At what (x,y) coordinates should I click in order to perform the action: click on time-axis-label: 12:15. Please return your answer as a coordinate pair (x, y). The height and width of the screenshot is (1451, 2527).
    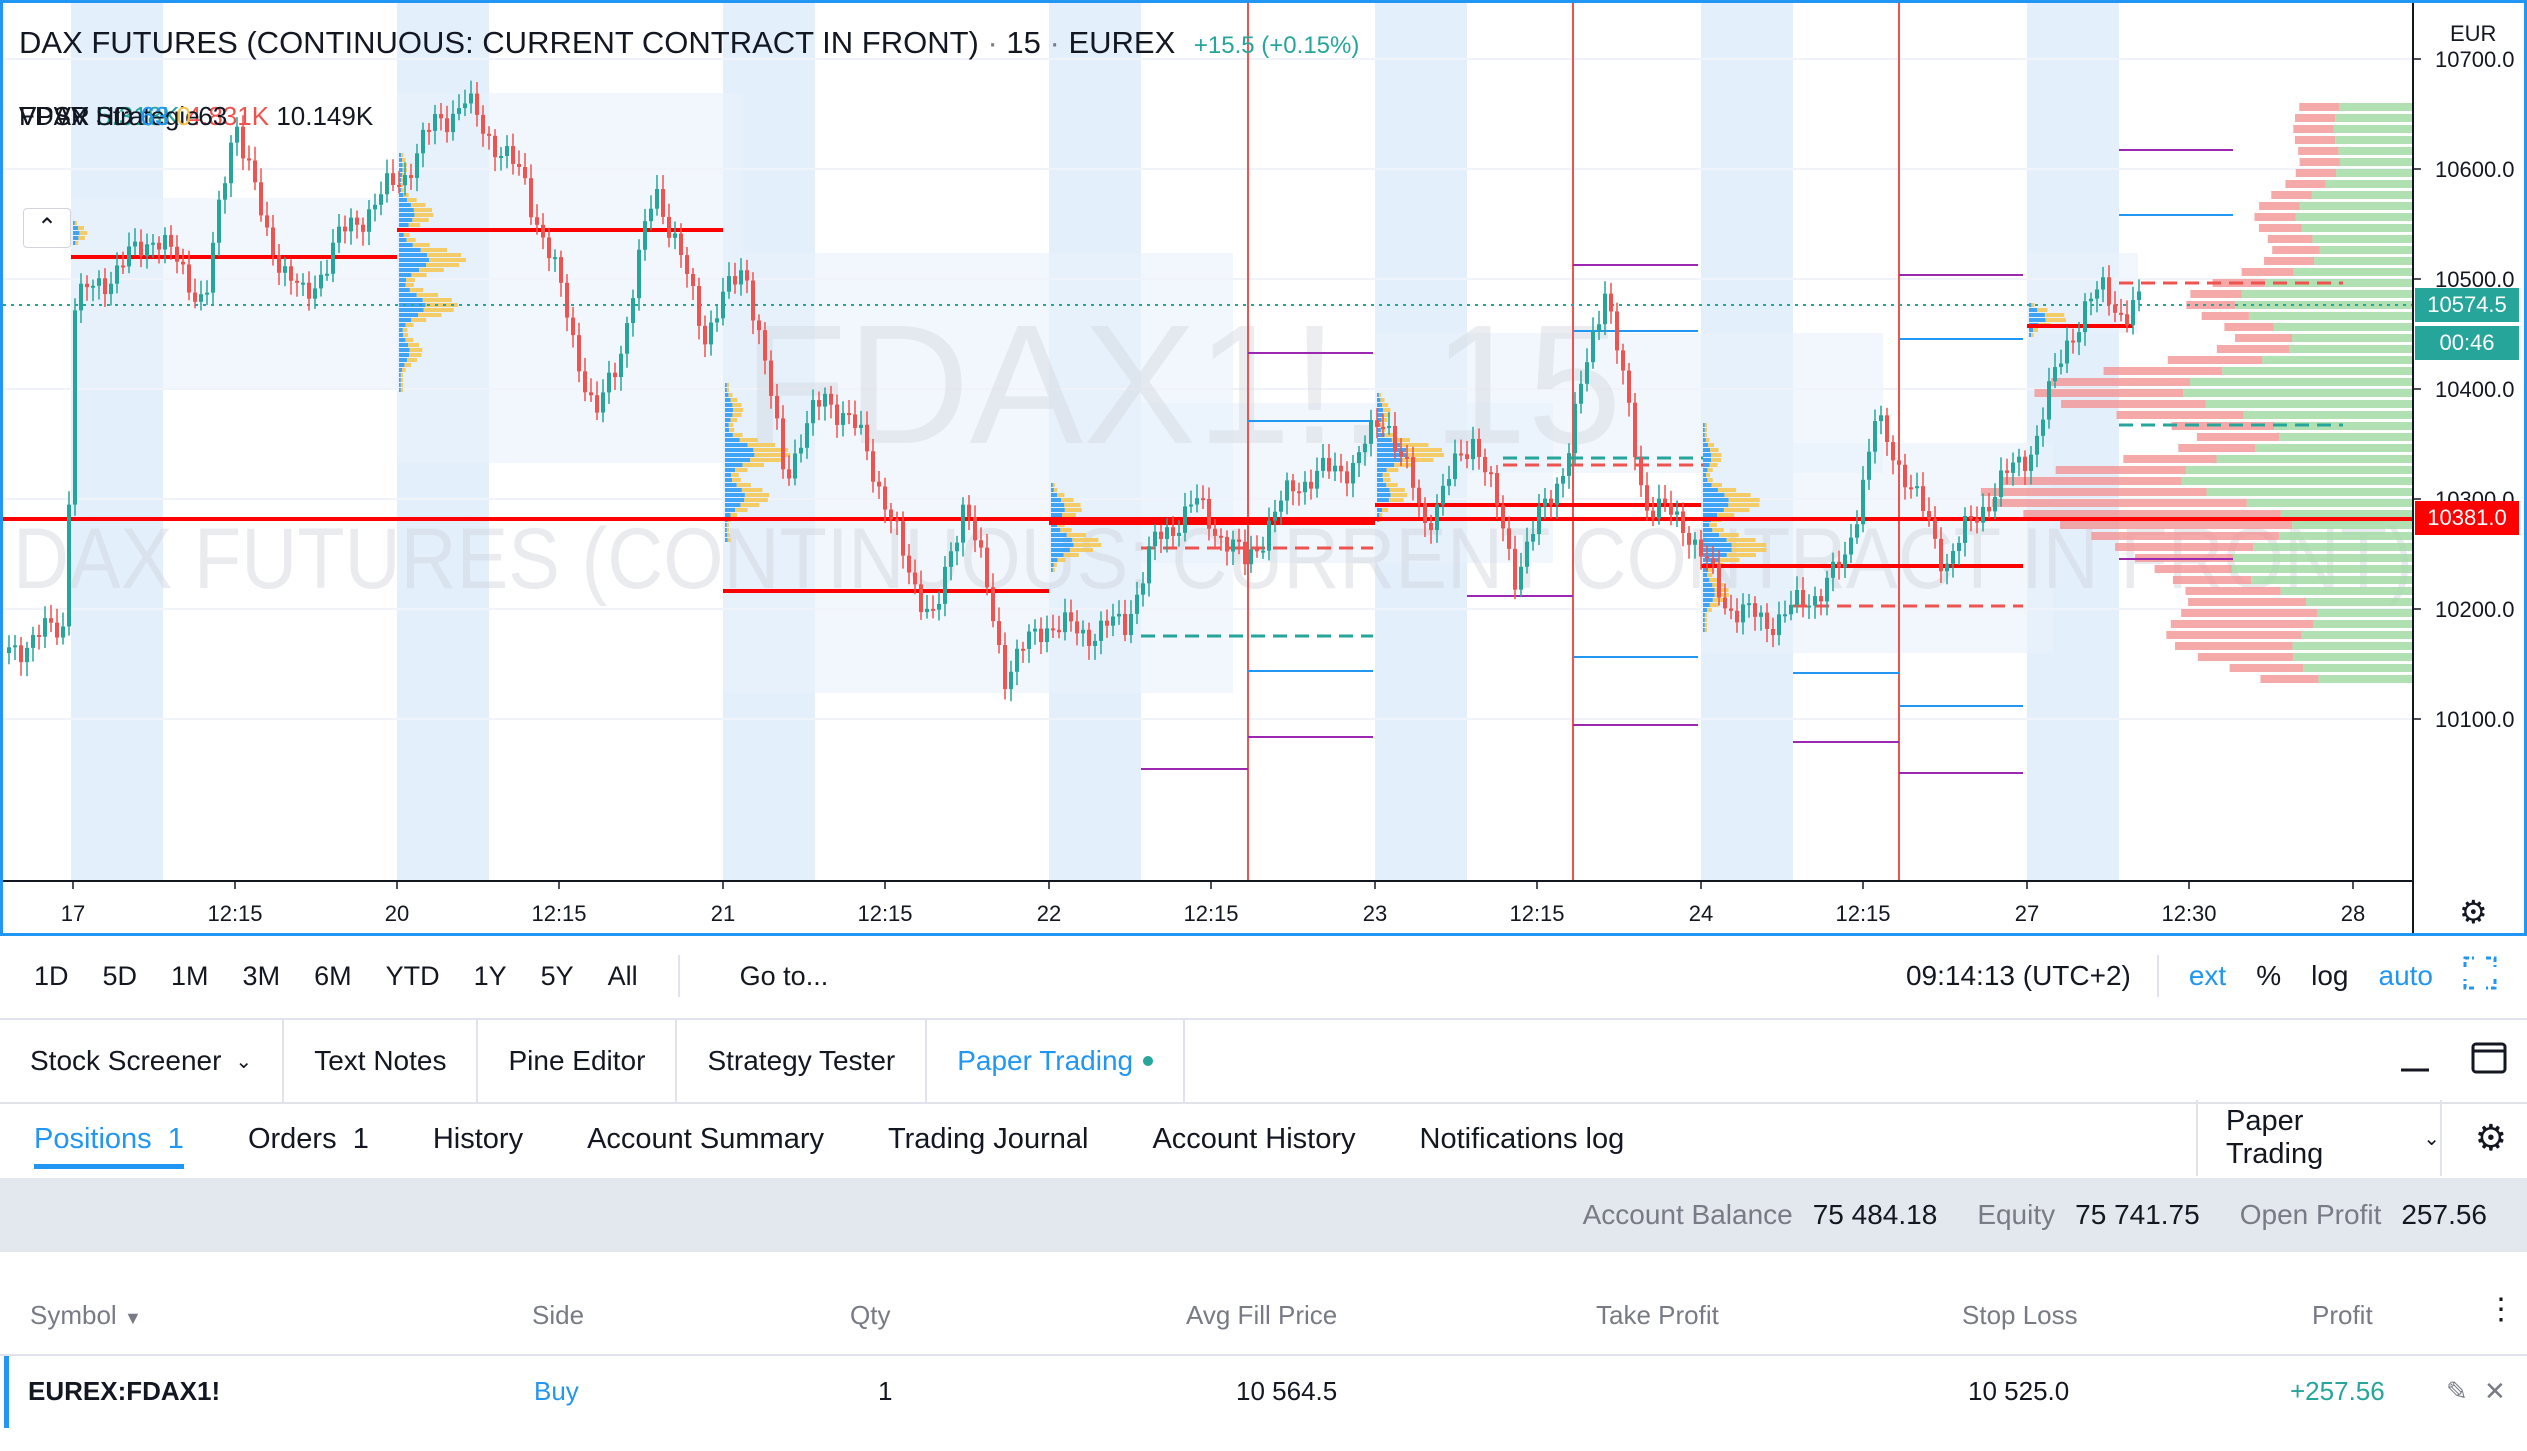
    Looking at the image, I should click on (234, 913).